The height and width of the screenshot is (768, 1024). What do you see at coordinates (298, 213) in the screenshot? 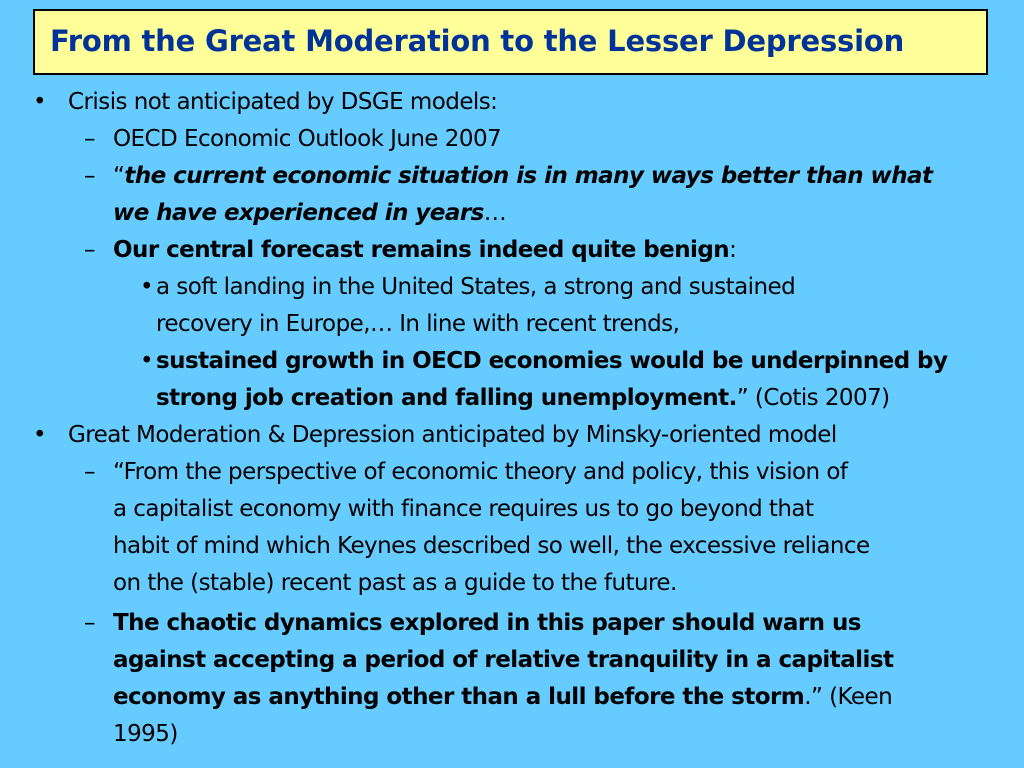
I see `quote-text-line2: we have experienced in years` at bounding box center [298, 213].